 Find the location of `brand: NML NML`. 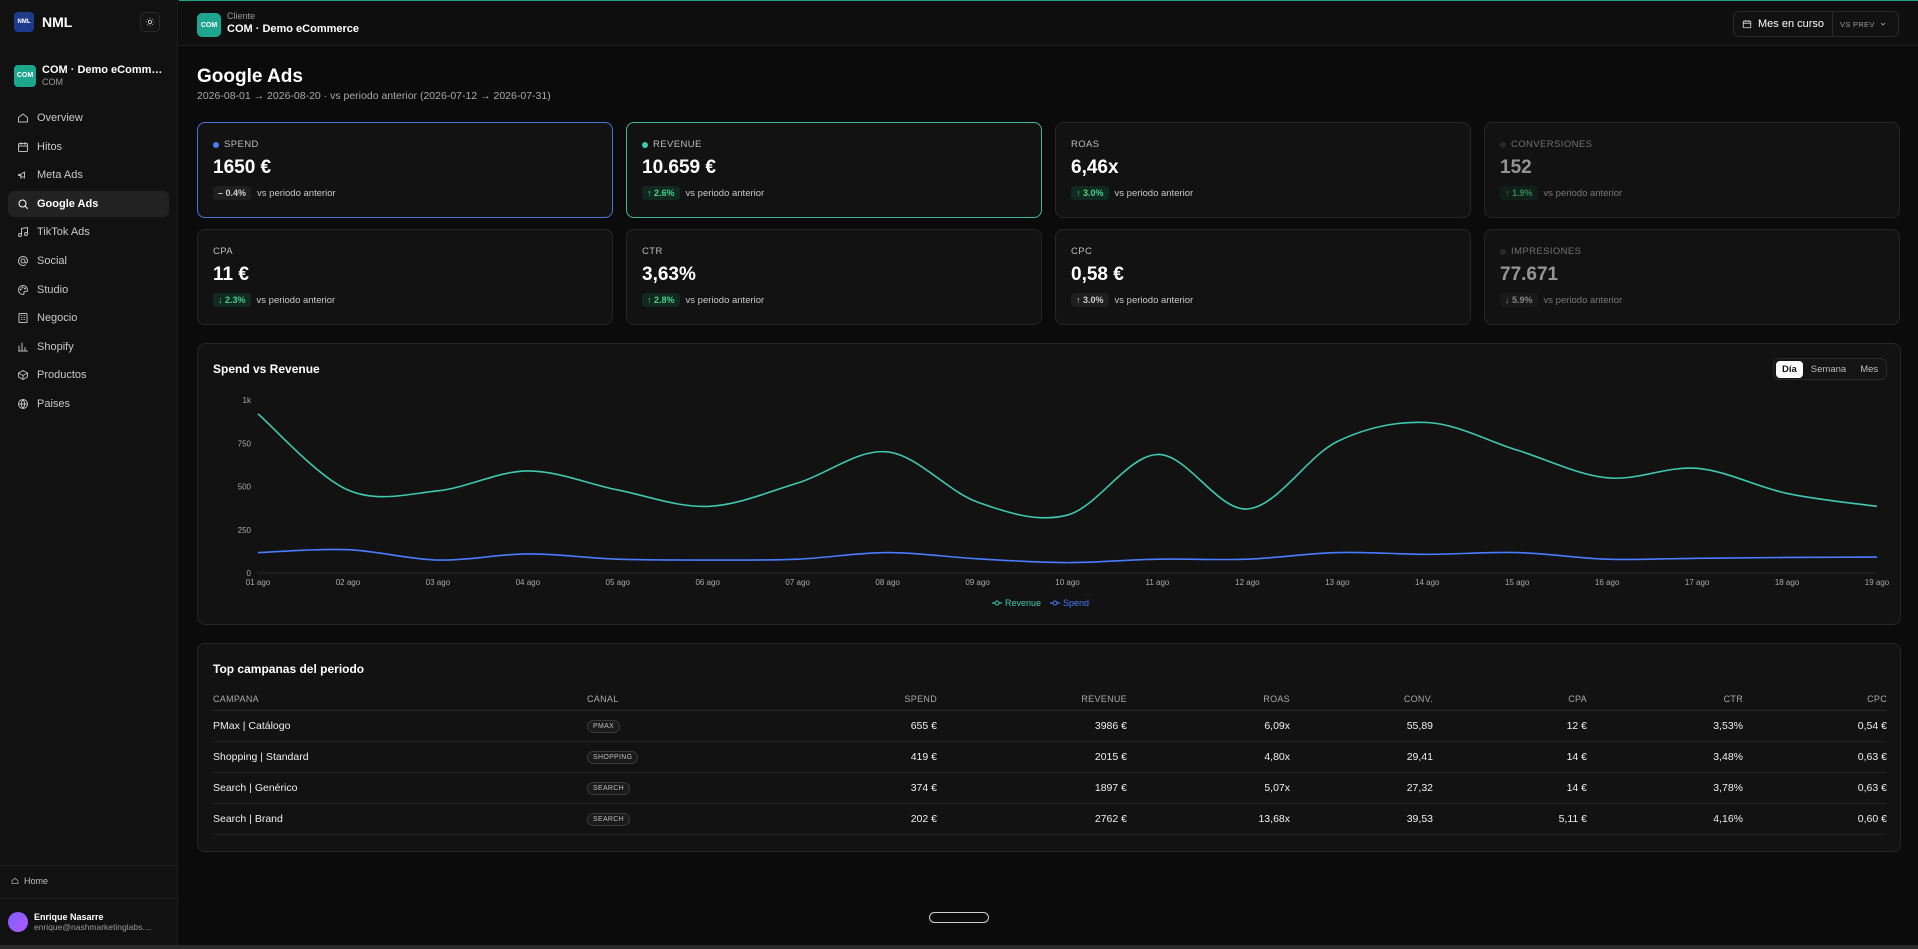

brand: NML NML is located at coordinates (43, 22).